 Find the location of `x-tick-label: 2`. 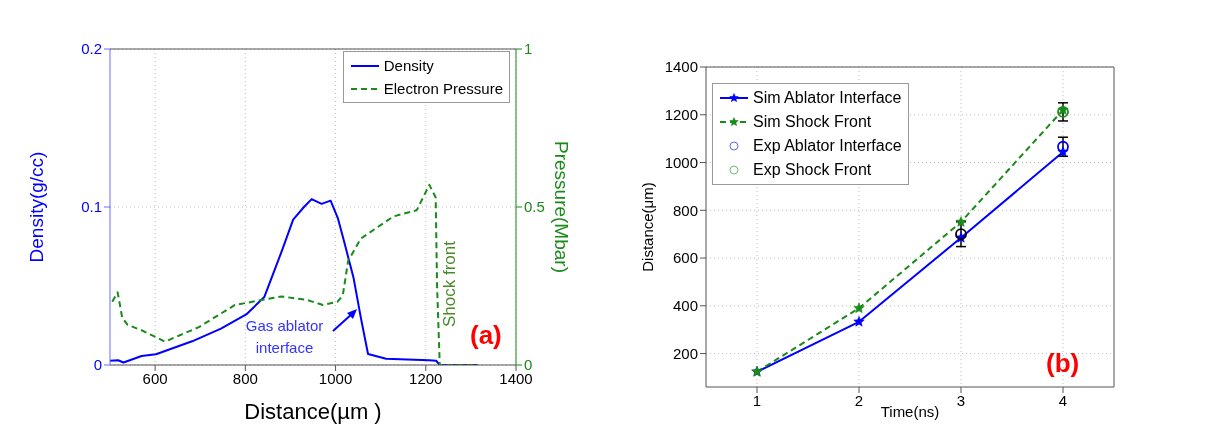

x-tick-label: 2 is located at coordinates (859, 400).